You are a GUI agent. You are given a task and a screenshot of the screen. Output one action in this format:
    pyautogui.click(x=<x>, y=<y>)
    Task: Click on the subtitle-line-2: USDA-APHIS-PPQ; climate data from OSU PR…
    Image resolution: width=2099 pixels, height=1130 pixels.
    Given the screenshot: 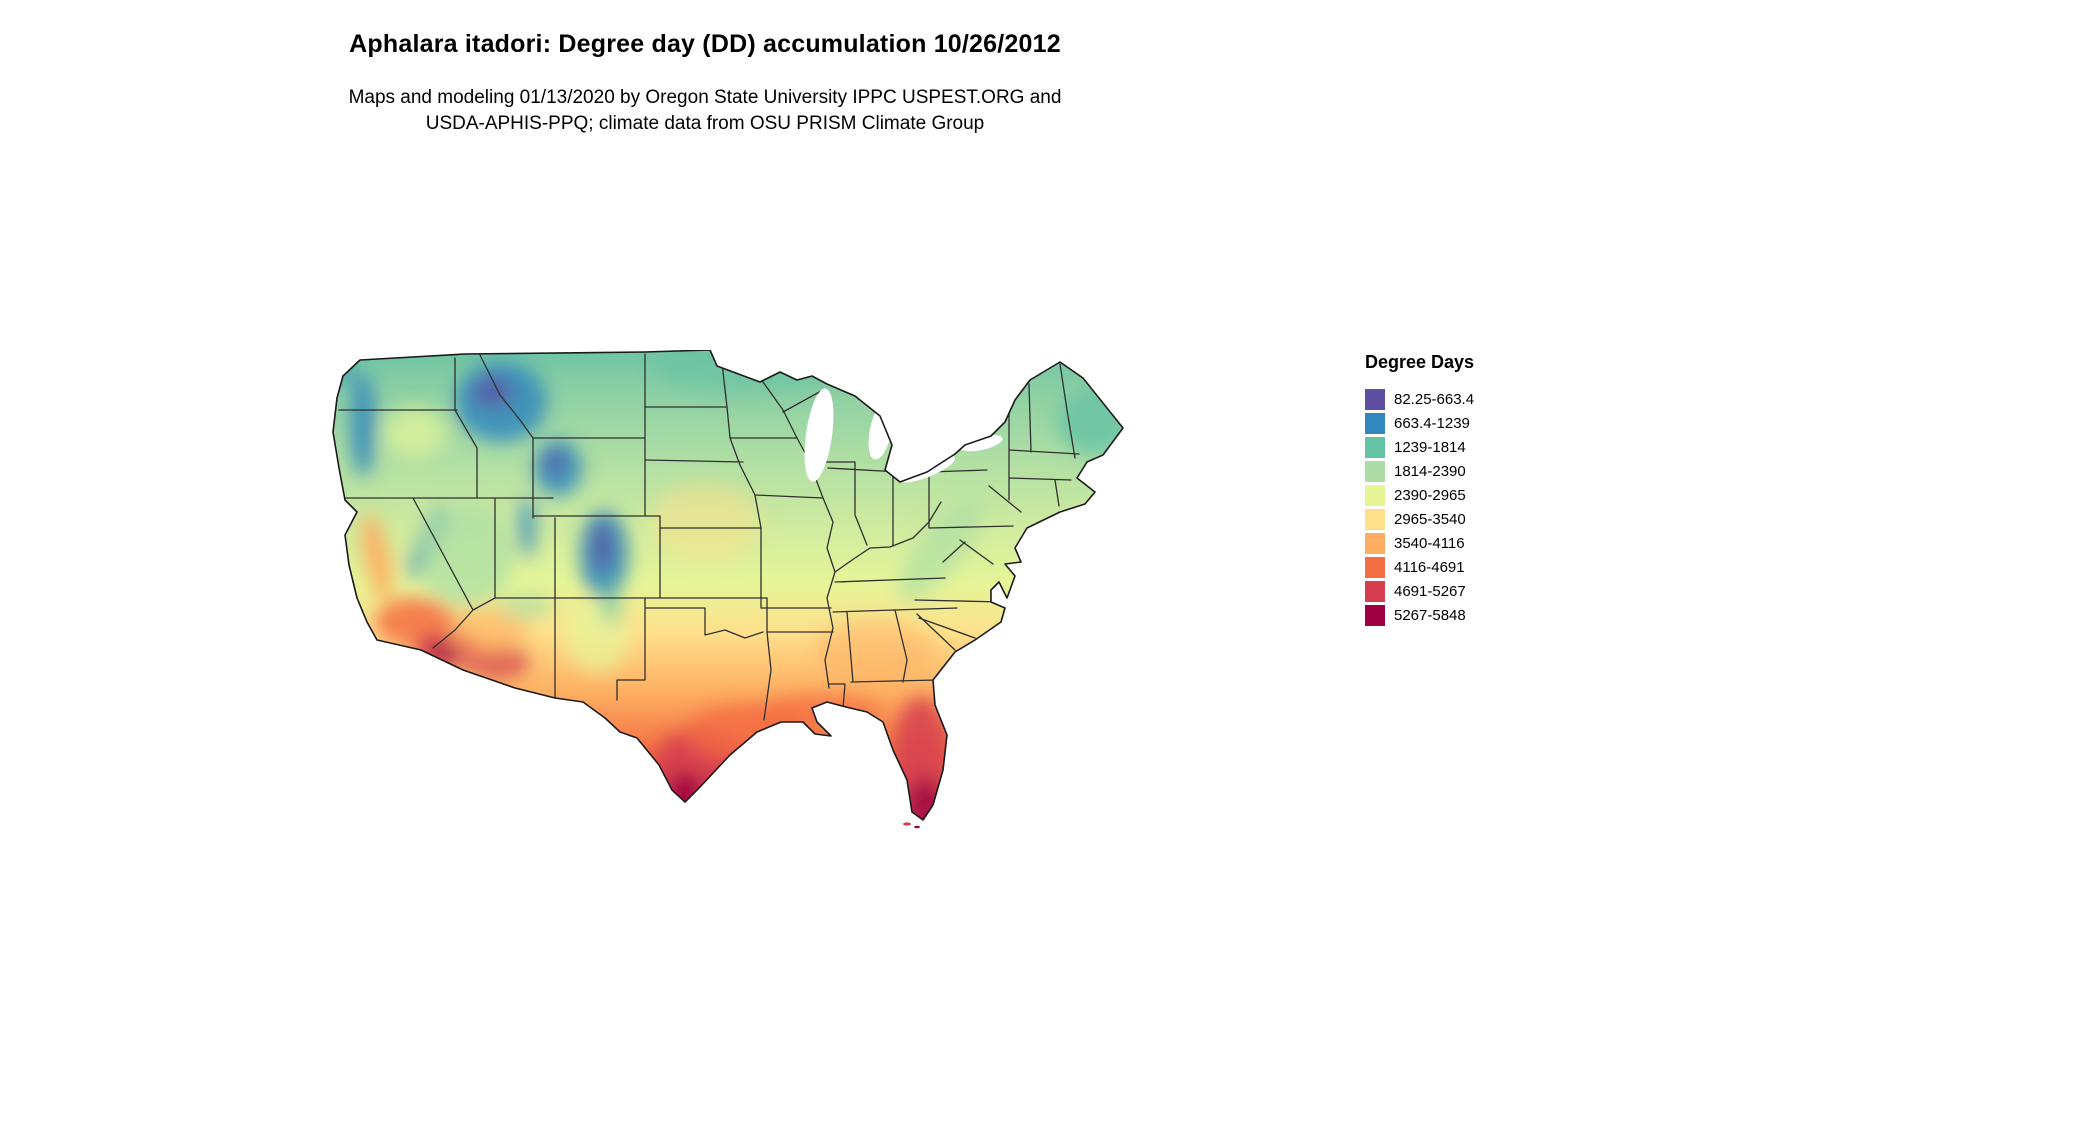 What is the action you would take?
    pyautogui.click(x=705, y=123)
    